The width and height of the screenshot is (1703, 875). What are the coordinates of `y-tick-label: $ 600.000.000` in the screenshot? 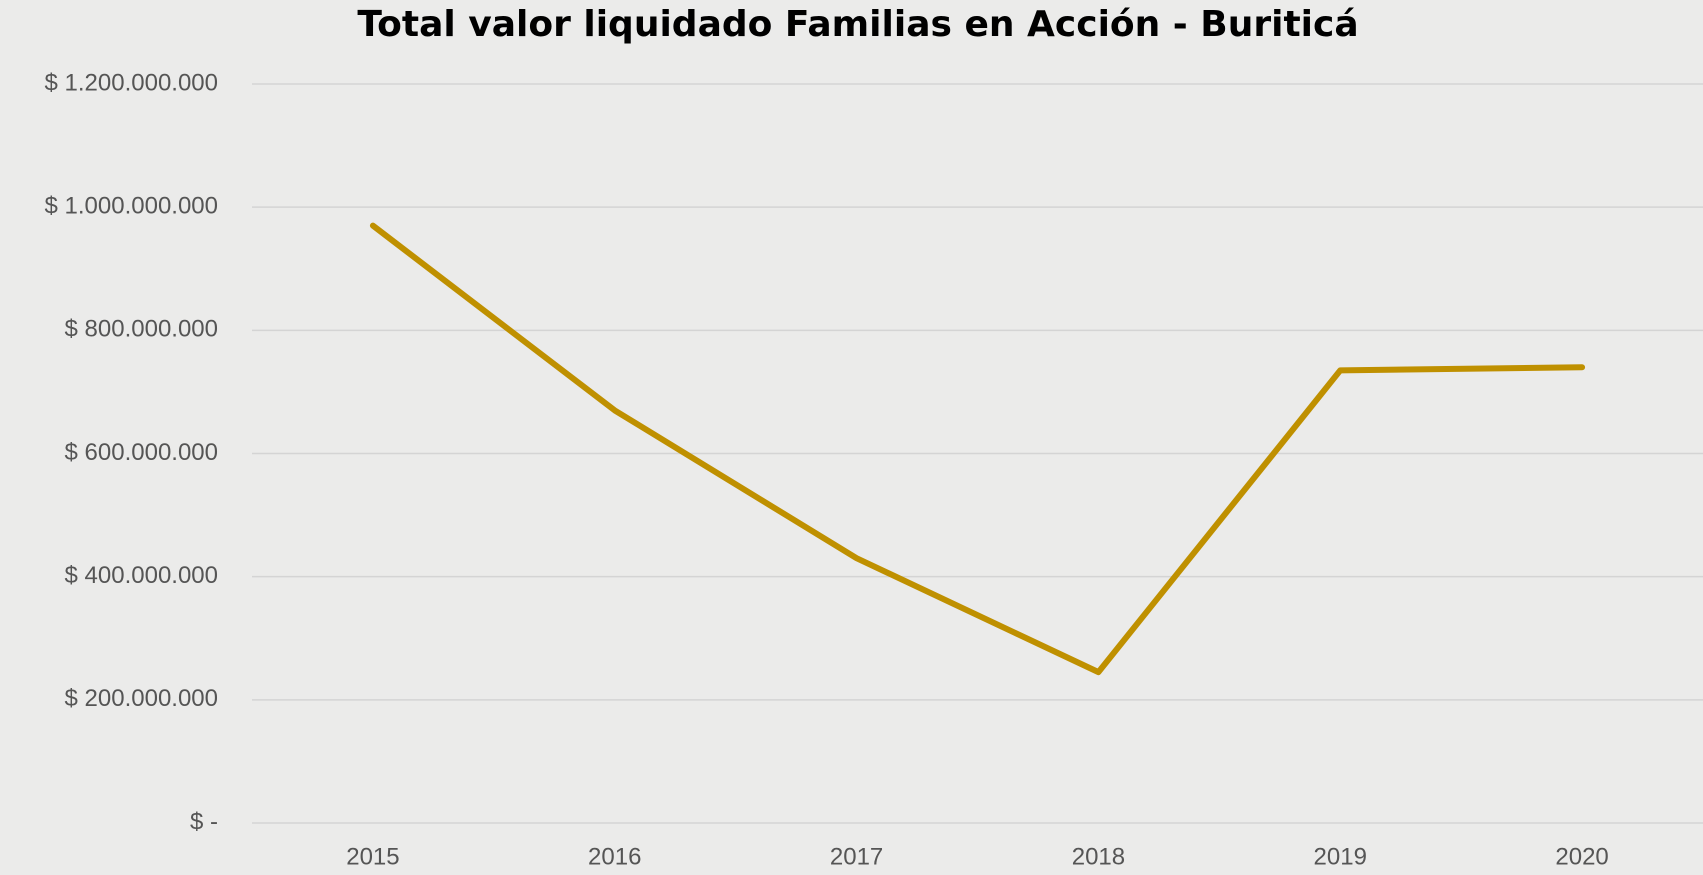 It's located at (141, 452).